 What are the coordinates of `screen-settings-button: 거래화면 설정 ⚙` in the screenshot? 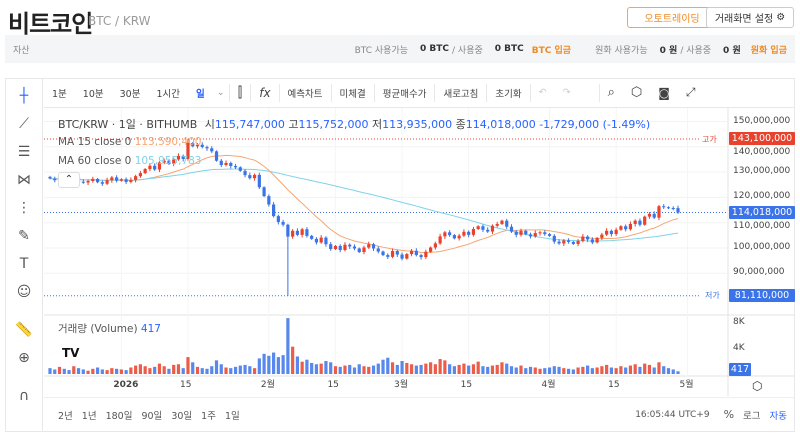 It's located at (750, 17).